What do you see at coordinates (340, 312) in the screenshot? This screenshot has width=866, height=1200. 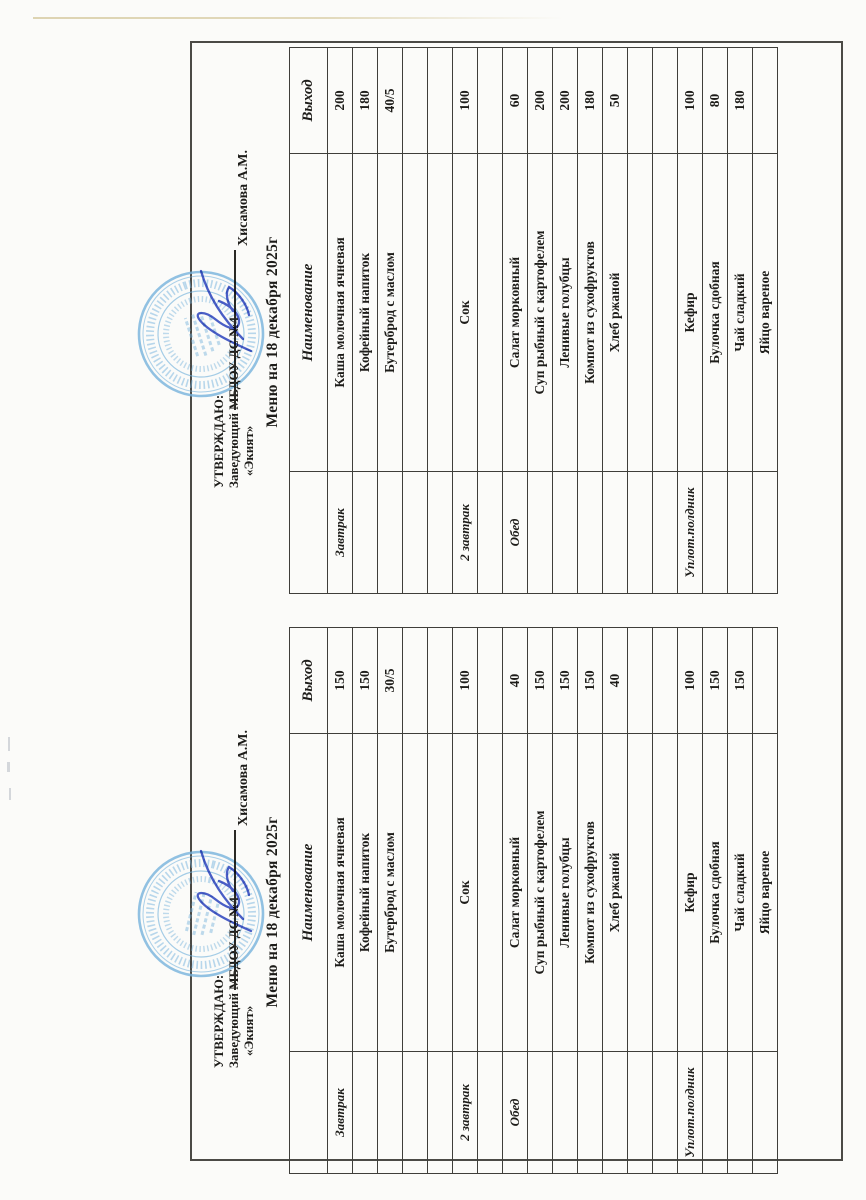 I see `dish-name-cell: Каша молочная ячневая` at bounding box center [340, 312].